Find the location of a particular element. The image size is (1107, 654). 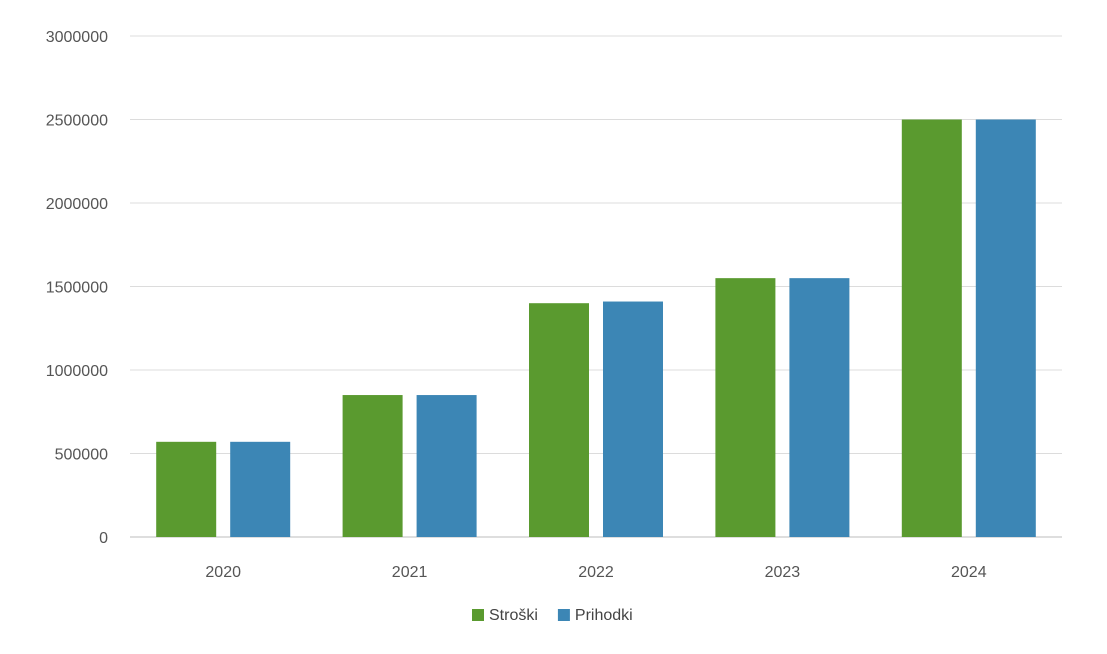

y-tick-label: 1500000 is located at coordinates (77, 288).